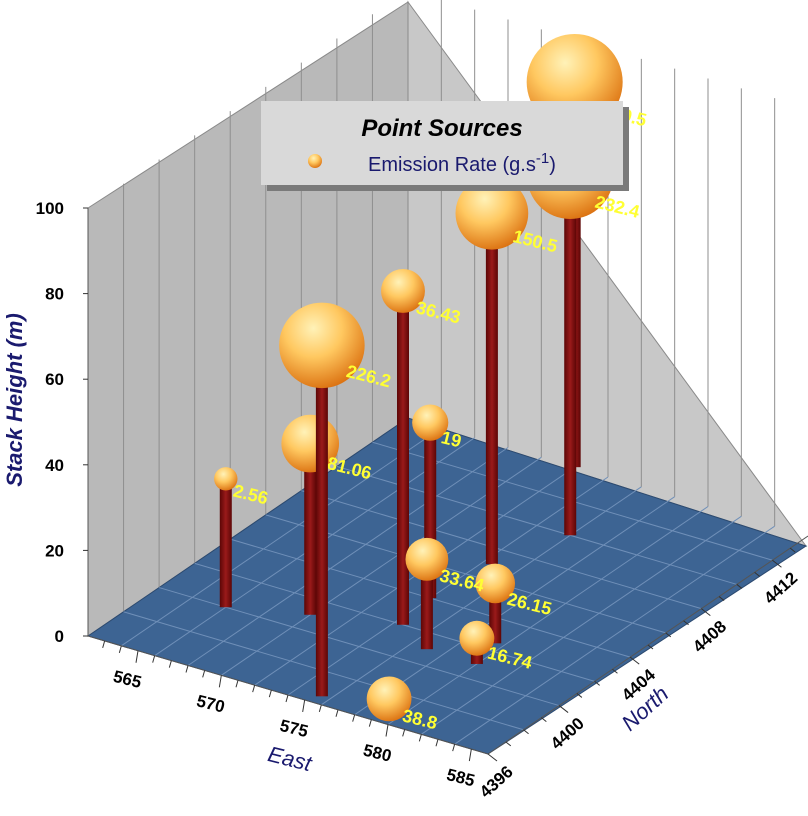  What do you see at coordinates (552, 165) in the screenshot?
I see `legend-item-close: )` at bounding box center [552, 165].